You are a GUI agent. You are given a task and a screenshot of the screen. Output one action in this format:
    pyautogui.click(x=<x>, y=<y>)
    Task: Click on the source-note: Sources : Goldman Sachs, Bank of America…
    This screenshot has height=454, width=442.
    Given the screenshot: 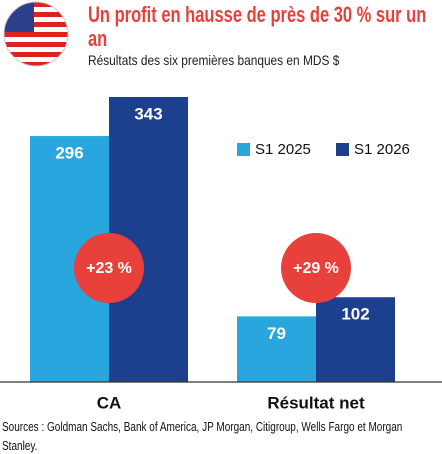 What is the action you would take?
    pyautogui.click(x=202, y=436)
    